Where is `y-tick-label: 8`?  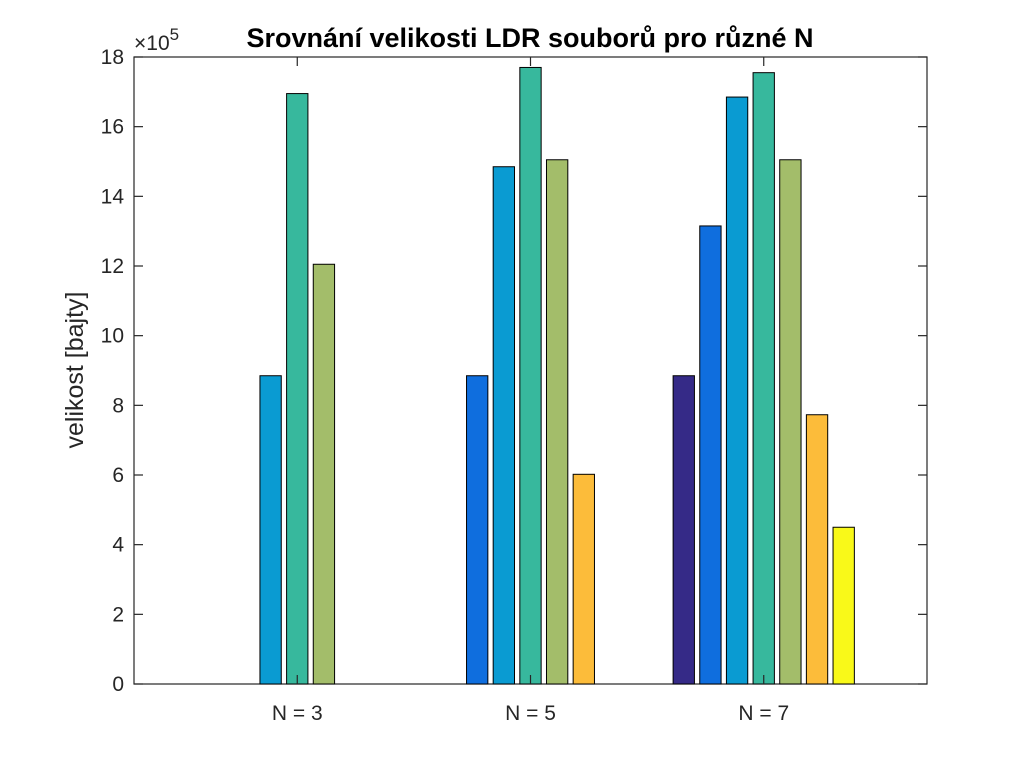
y-tick-label: 8 is located at coordinates (118, 405).